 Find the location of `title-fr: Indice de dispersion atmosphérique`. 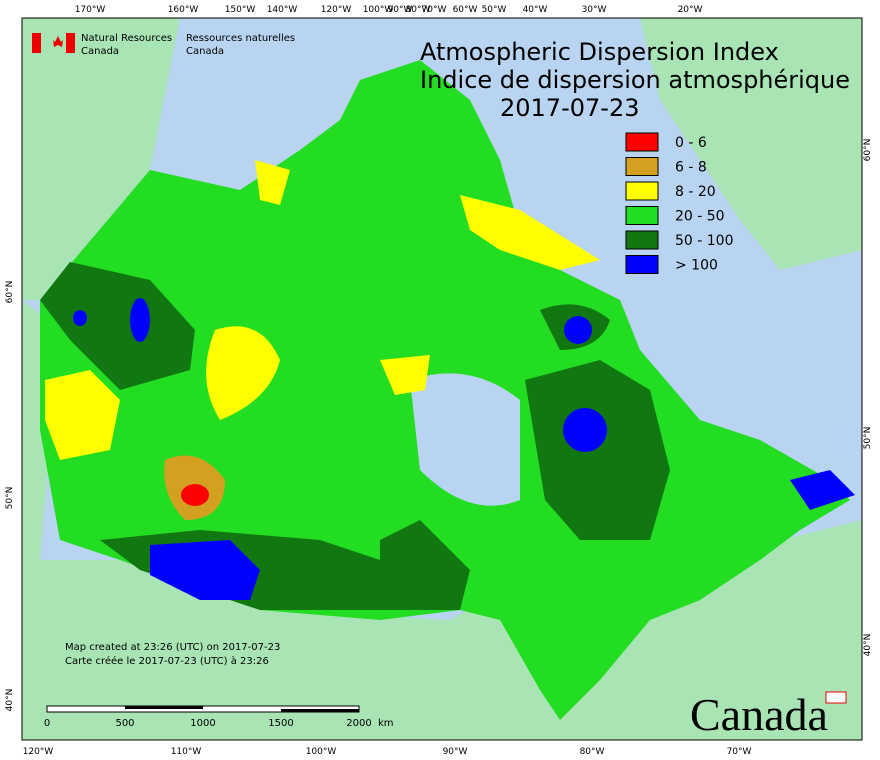

title-fr: Indice de dispersion atmosphérique is located at coordinates (635, 80).